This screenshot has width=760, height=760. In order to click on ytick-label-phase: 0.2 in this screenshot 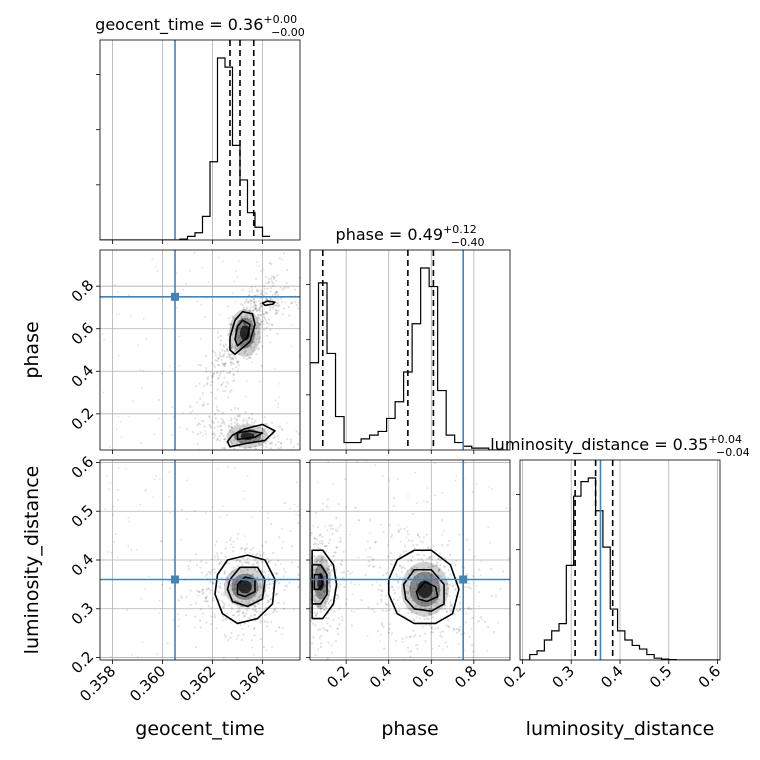, I will do `click(83, 419)`.